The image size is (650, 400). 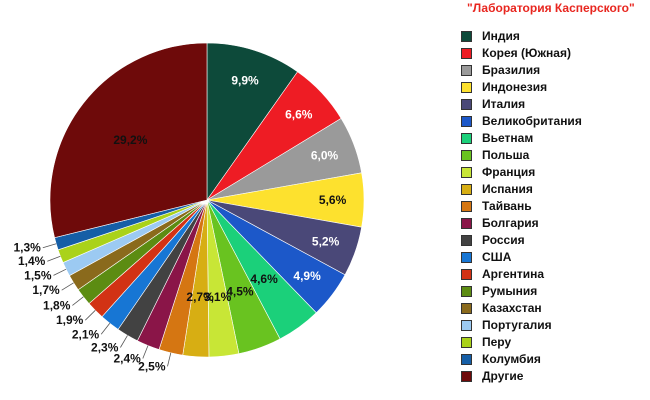 I want to click on data-label-перу: 1,4%, so click(x=32, y=261).